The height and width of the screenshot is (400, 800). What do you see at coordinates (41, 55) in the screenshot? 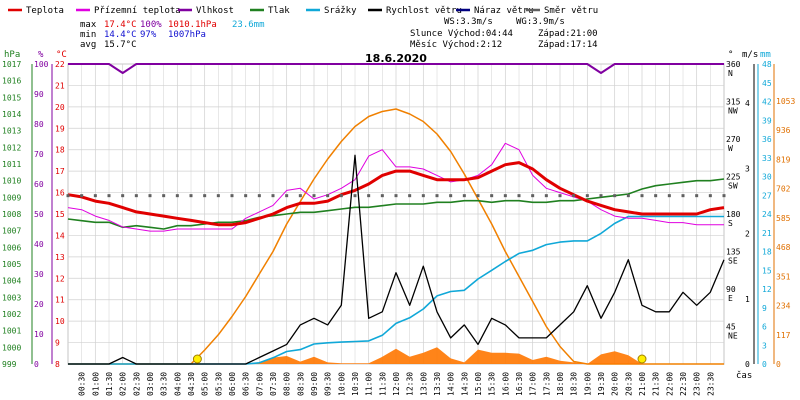
I see `axis-unit-pct: %` at bounding box center [41, 55].